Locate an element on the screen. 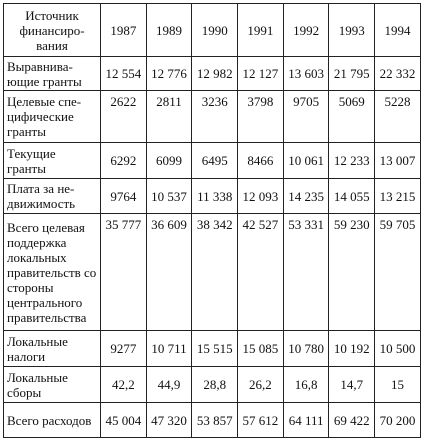 The image size is (424, 445). row-label: Плата за не-движимость is located at coordinates (52, 196).